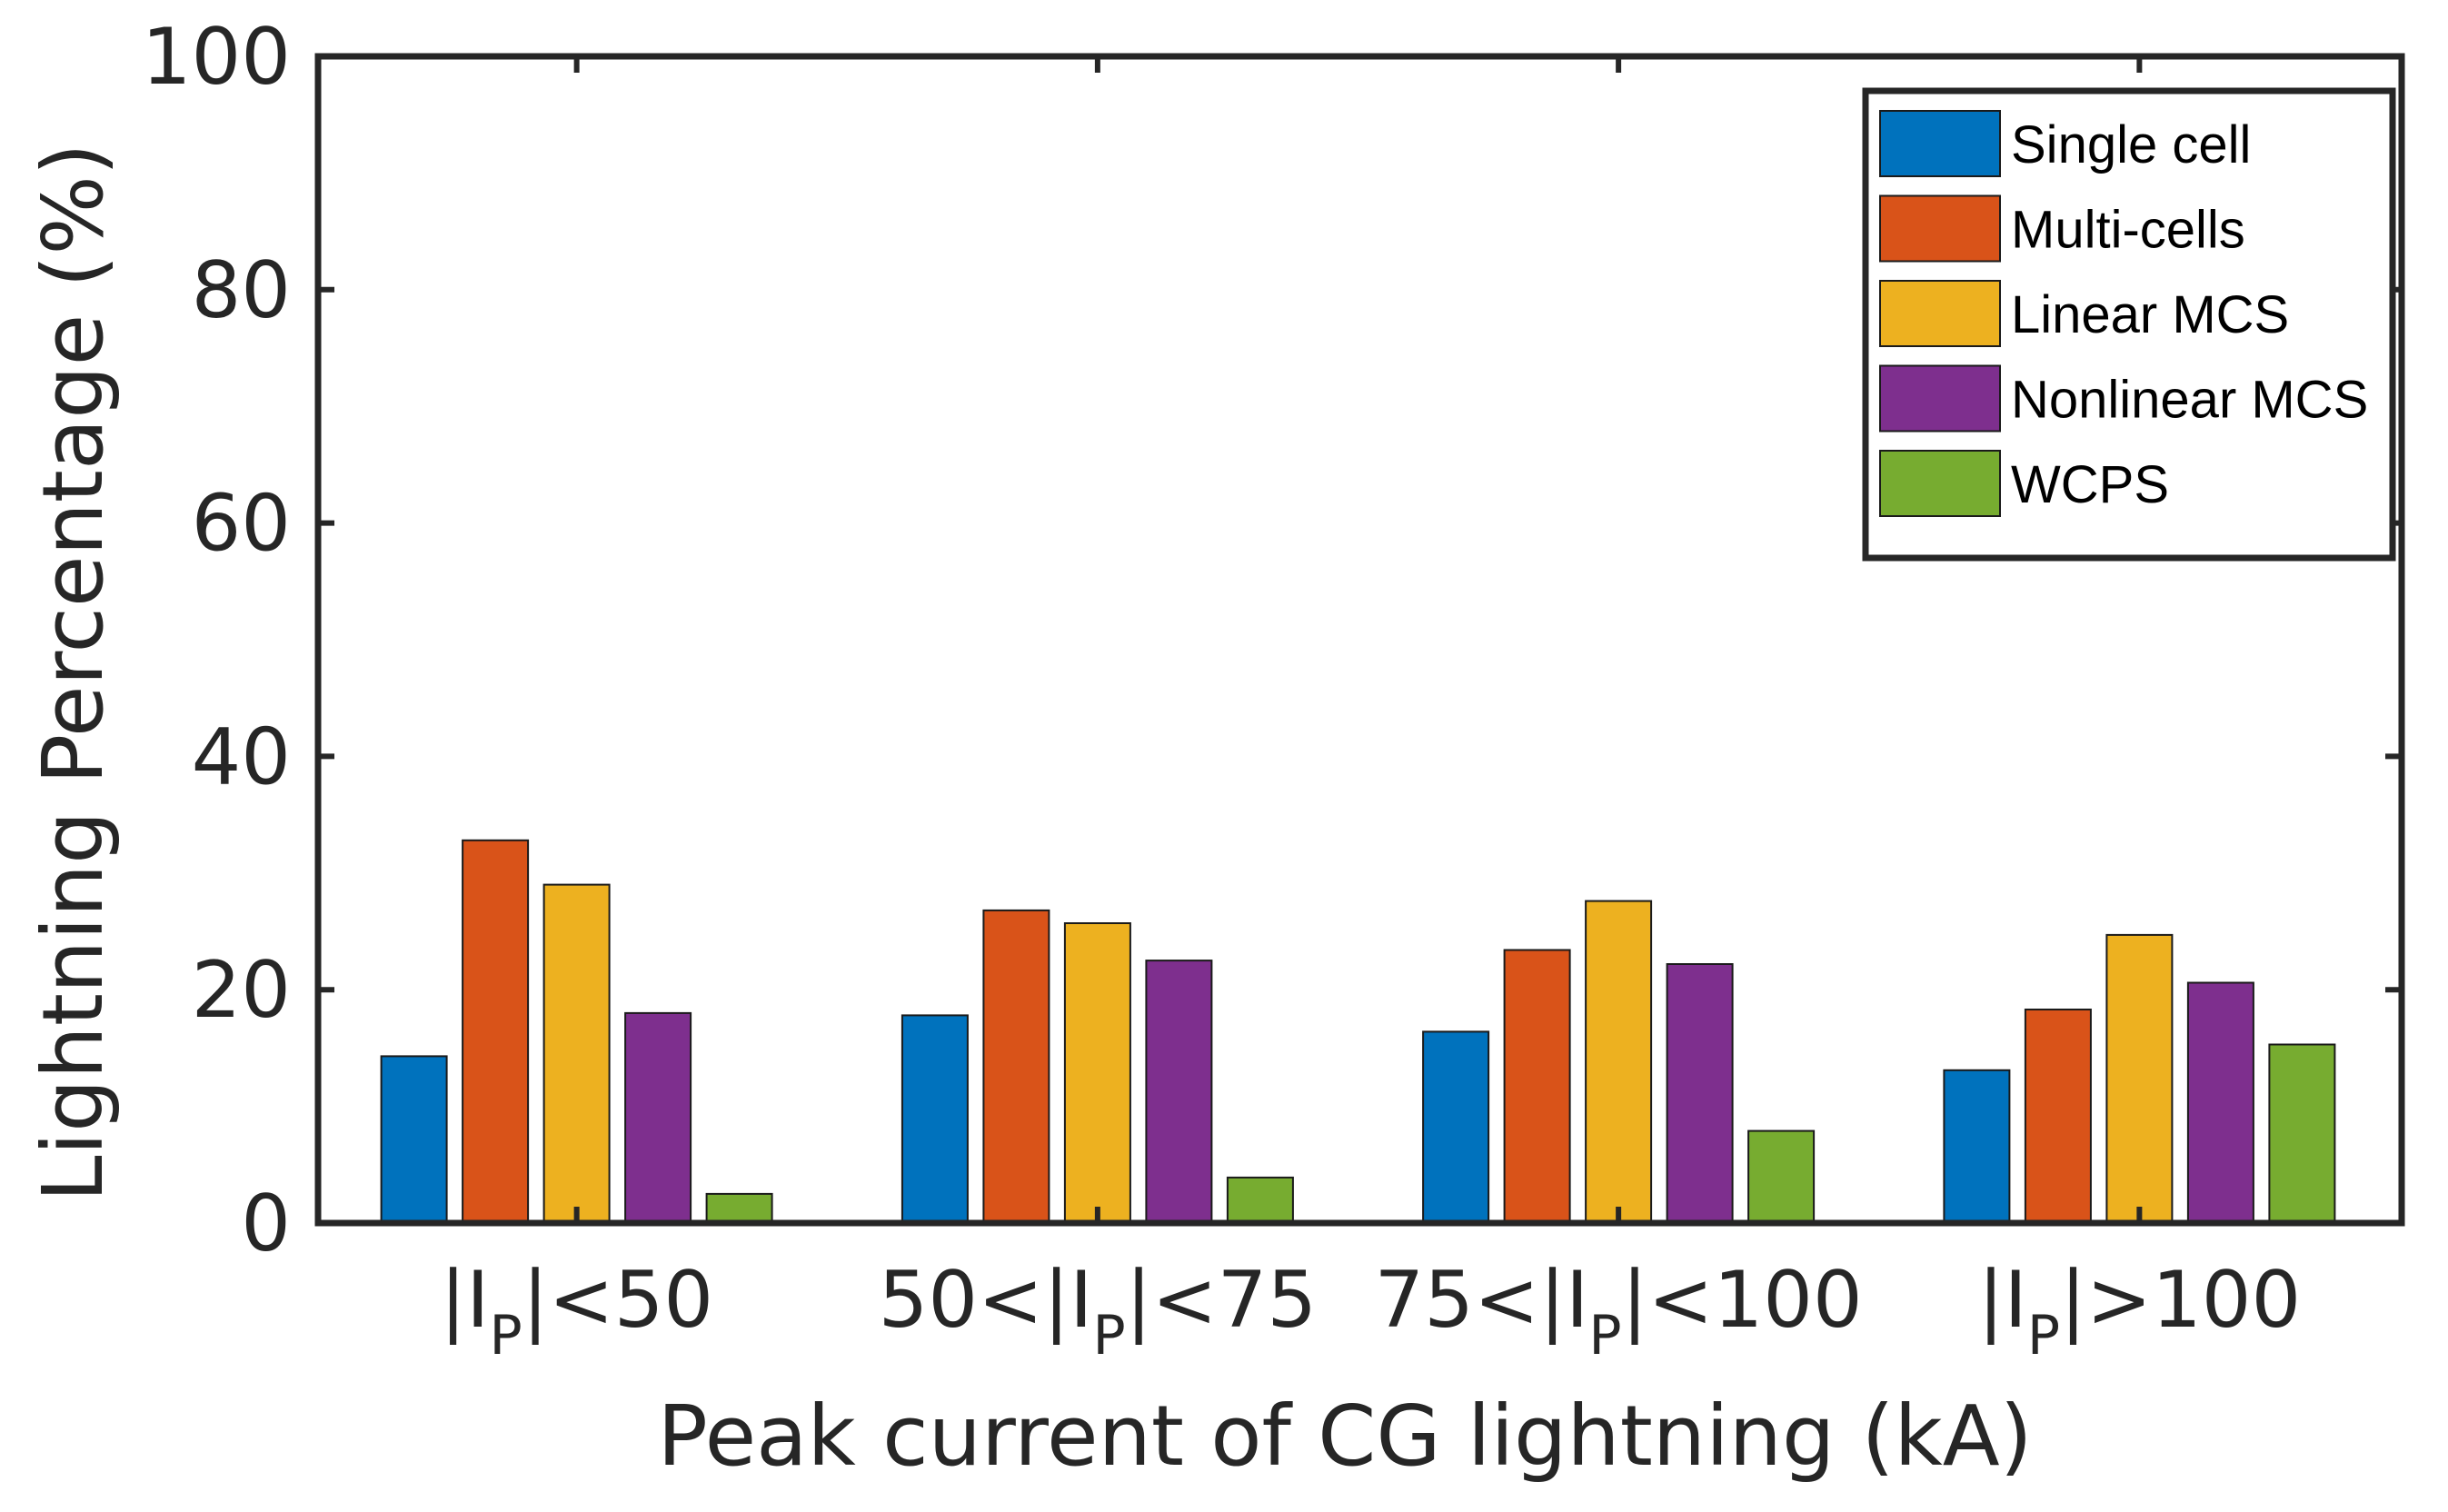 The width and height of the screenshot is (2448, 1512). I want to click on legend-label: Multi-cells, so click(2128, 230).